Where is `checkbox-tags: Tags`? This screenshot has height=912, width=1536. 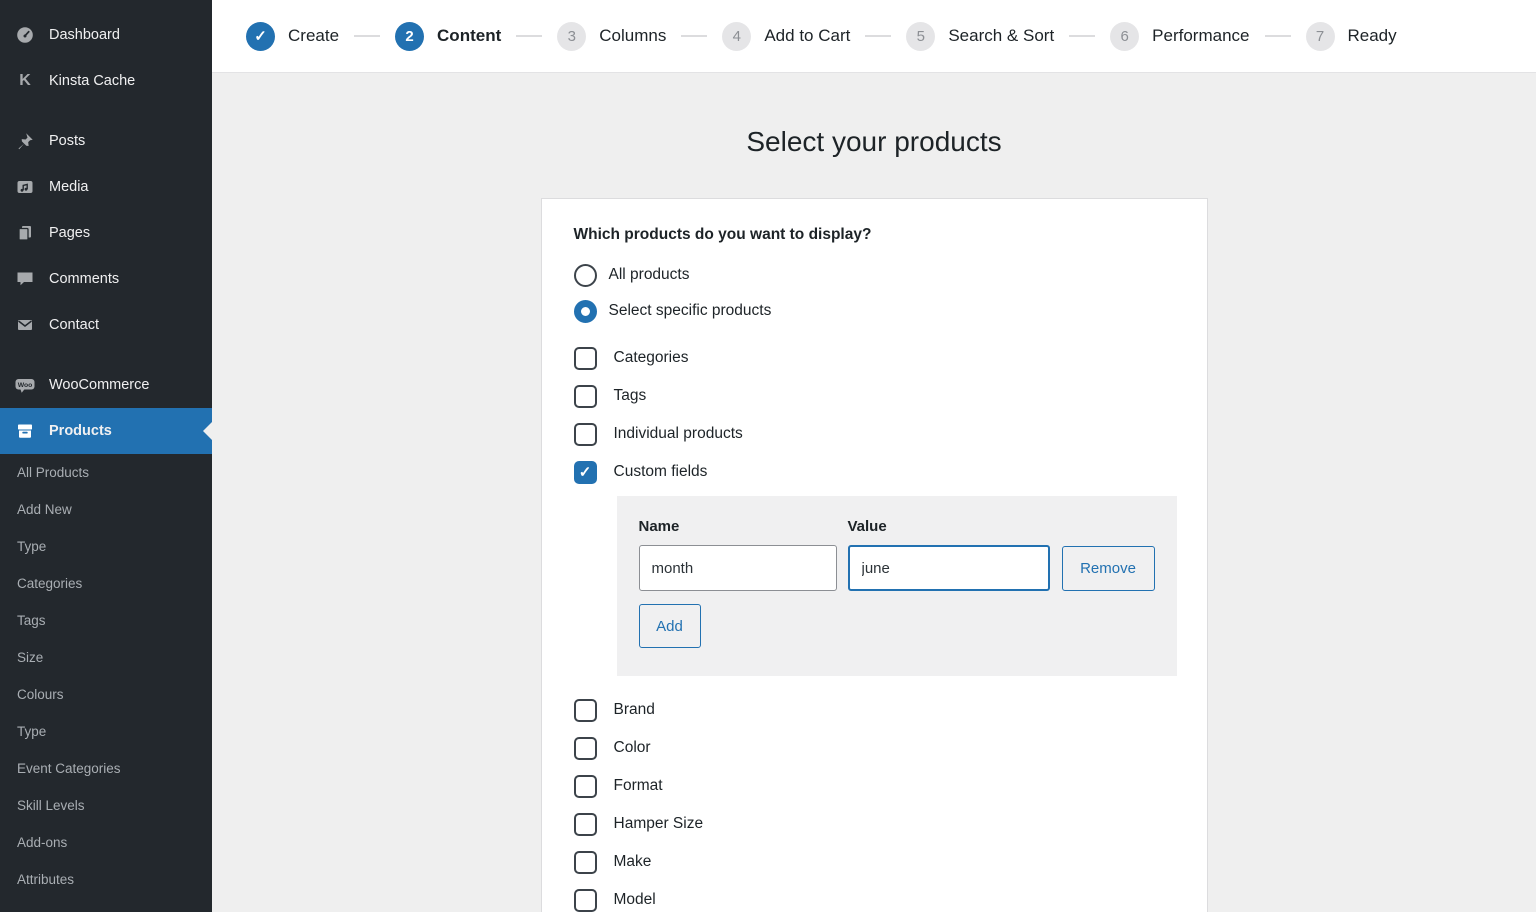
checkbox-tags: Tags is located at coordinates (874, 396).